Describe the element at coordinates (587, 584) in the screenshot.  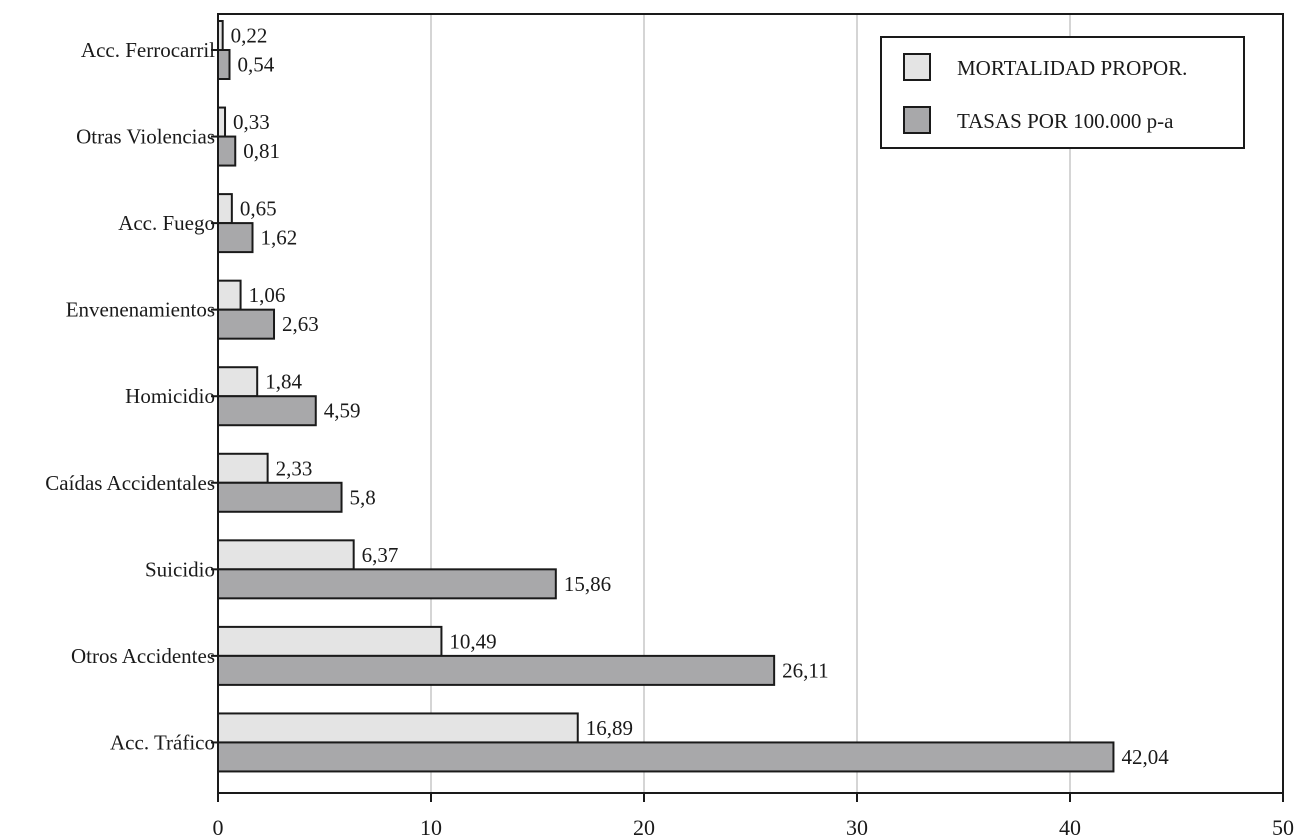
I see `value-label-s1-6: 15,86` at that location.